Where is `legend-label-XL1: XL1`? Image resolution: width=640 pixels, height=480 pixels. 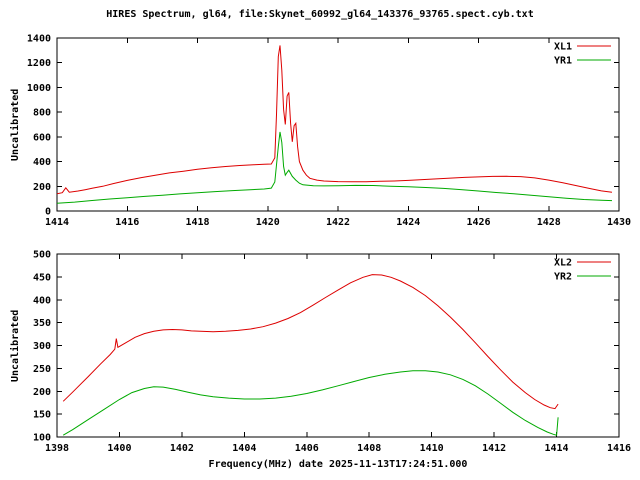 legend-label-XL1: XL1 is located at coordinates (563, 47).